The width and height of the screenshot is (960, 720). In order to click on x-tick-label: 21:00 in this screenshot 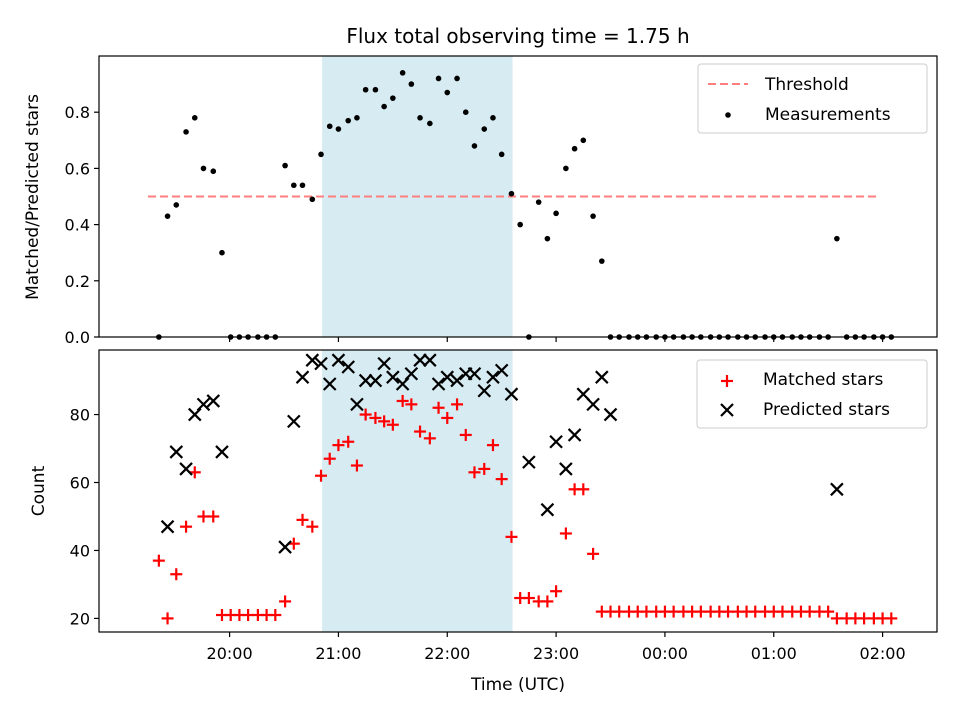, I will do `click(338, 653)`.